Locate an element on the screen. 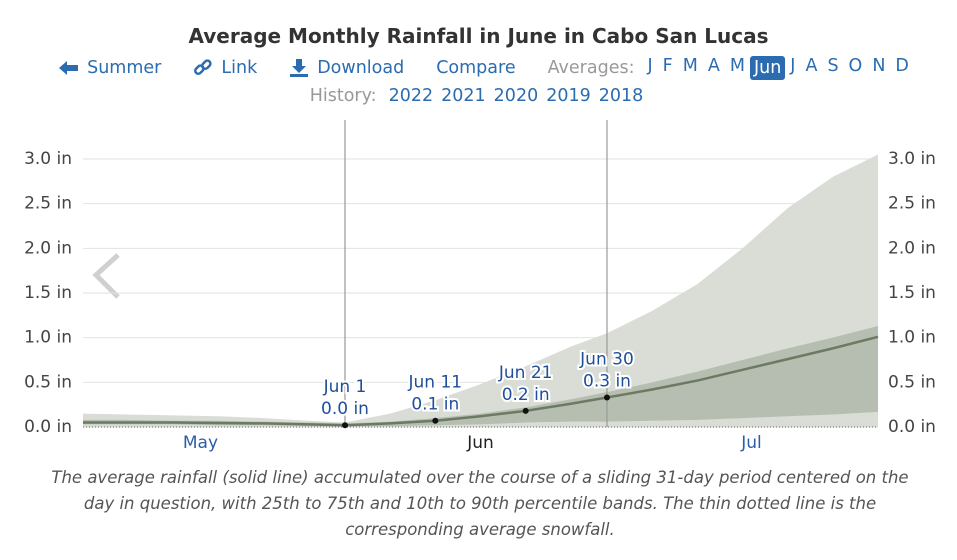  annotation-value: 0.0 in is located at coordinates (345, 409).